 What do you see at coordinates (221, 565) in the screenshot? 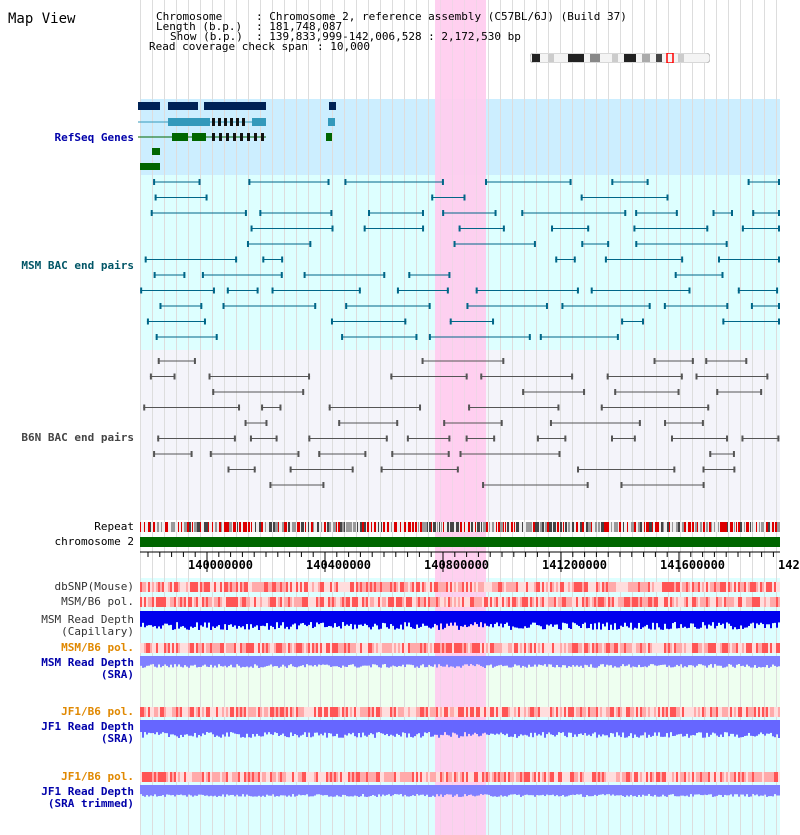
I see `ruler-tick-label: 140000000` at bounding box center [221, 565].